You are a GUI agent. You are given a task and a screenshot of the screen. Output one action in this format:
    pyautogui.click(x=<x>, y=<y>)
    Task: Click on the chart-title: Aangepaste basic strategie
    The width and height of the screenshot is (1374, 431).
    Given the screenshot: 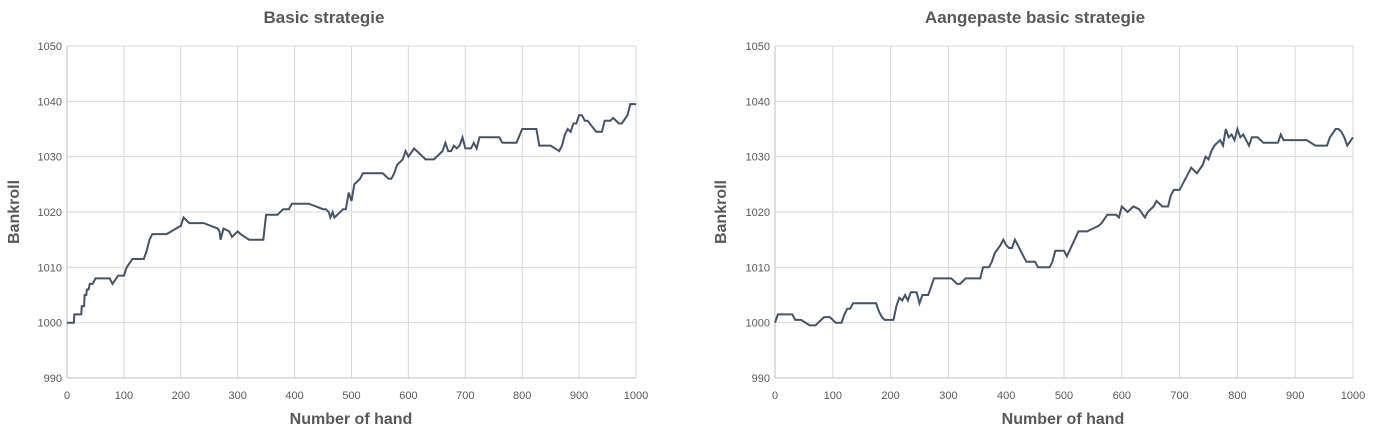 What is the action you would take?
    pyautogui.click(x=1035, y=17)
    